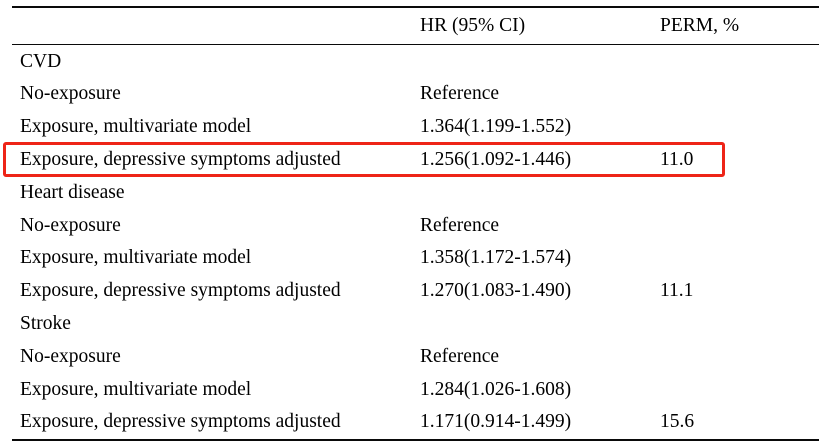  I want to click on row-hr-value: 1.270(1.083-1.490), so click(496, 291).